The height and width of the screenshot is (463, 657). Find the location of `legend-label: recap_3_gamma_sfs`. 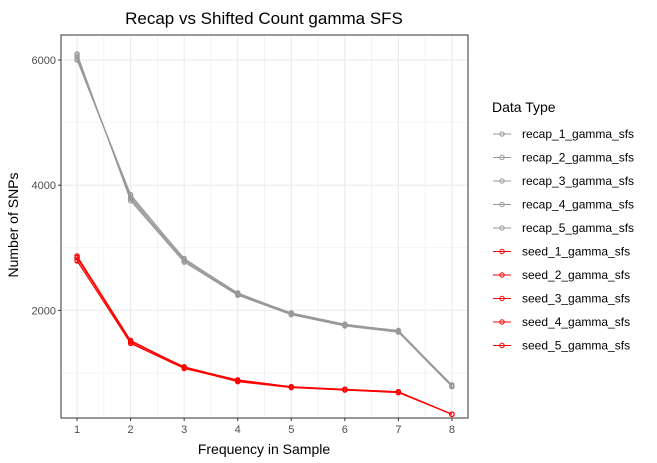

legend-label: recap_3_gamma_sfs is located at coordinates (578, 181).